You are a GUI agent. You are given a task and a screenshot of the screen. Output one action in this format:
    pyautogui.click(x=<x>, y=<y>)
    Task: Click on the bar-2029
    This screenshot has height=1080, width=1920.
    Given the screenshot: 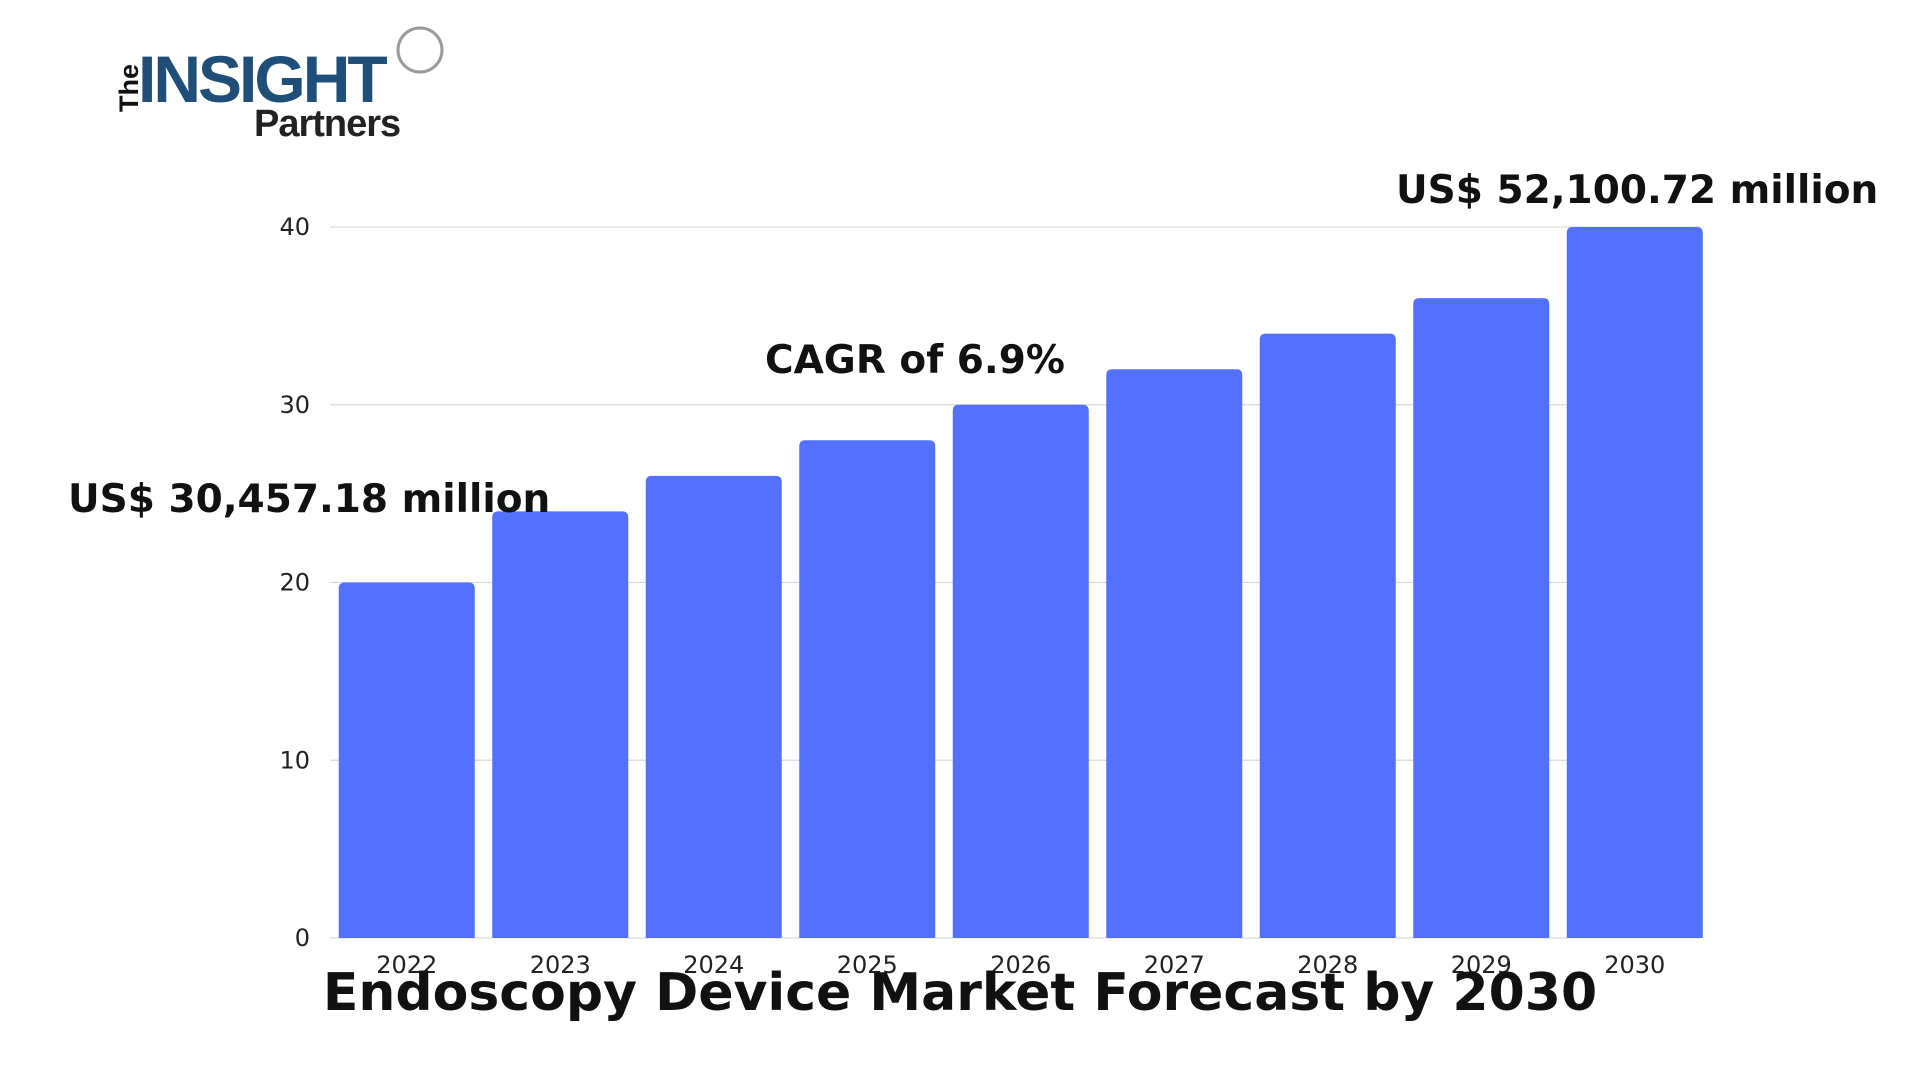 What is the action you would take?
    pyautogui.click(x=1481, y=618)
    